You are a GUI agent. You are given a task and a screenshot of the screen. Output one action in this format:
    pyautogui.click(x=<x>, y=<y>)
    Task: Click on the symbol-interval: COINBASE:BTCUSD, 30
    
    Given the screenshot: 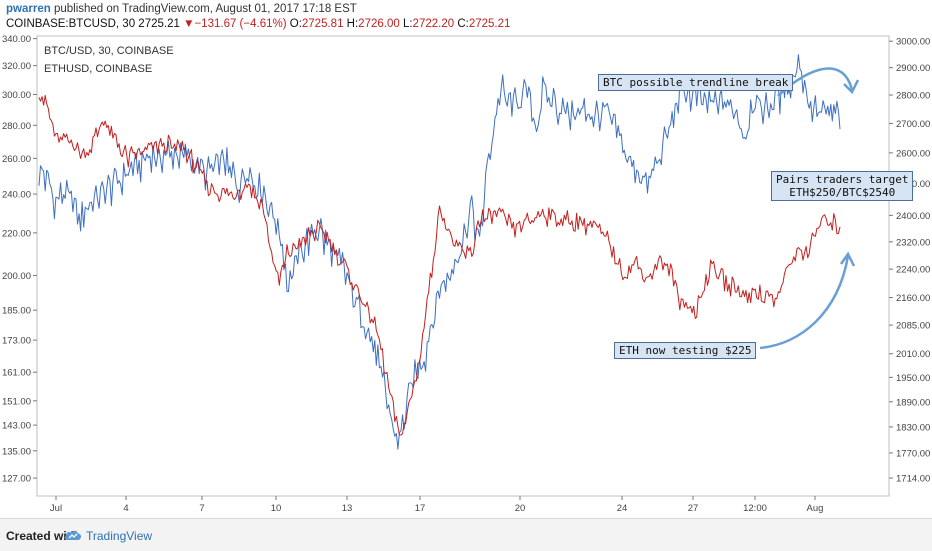 What is the action you would take?
    pyautogui.click(x=71, y=24)
    